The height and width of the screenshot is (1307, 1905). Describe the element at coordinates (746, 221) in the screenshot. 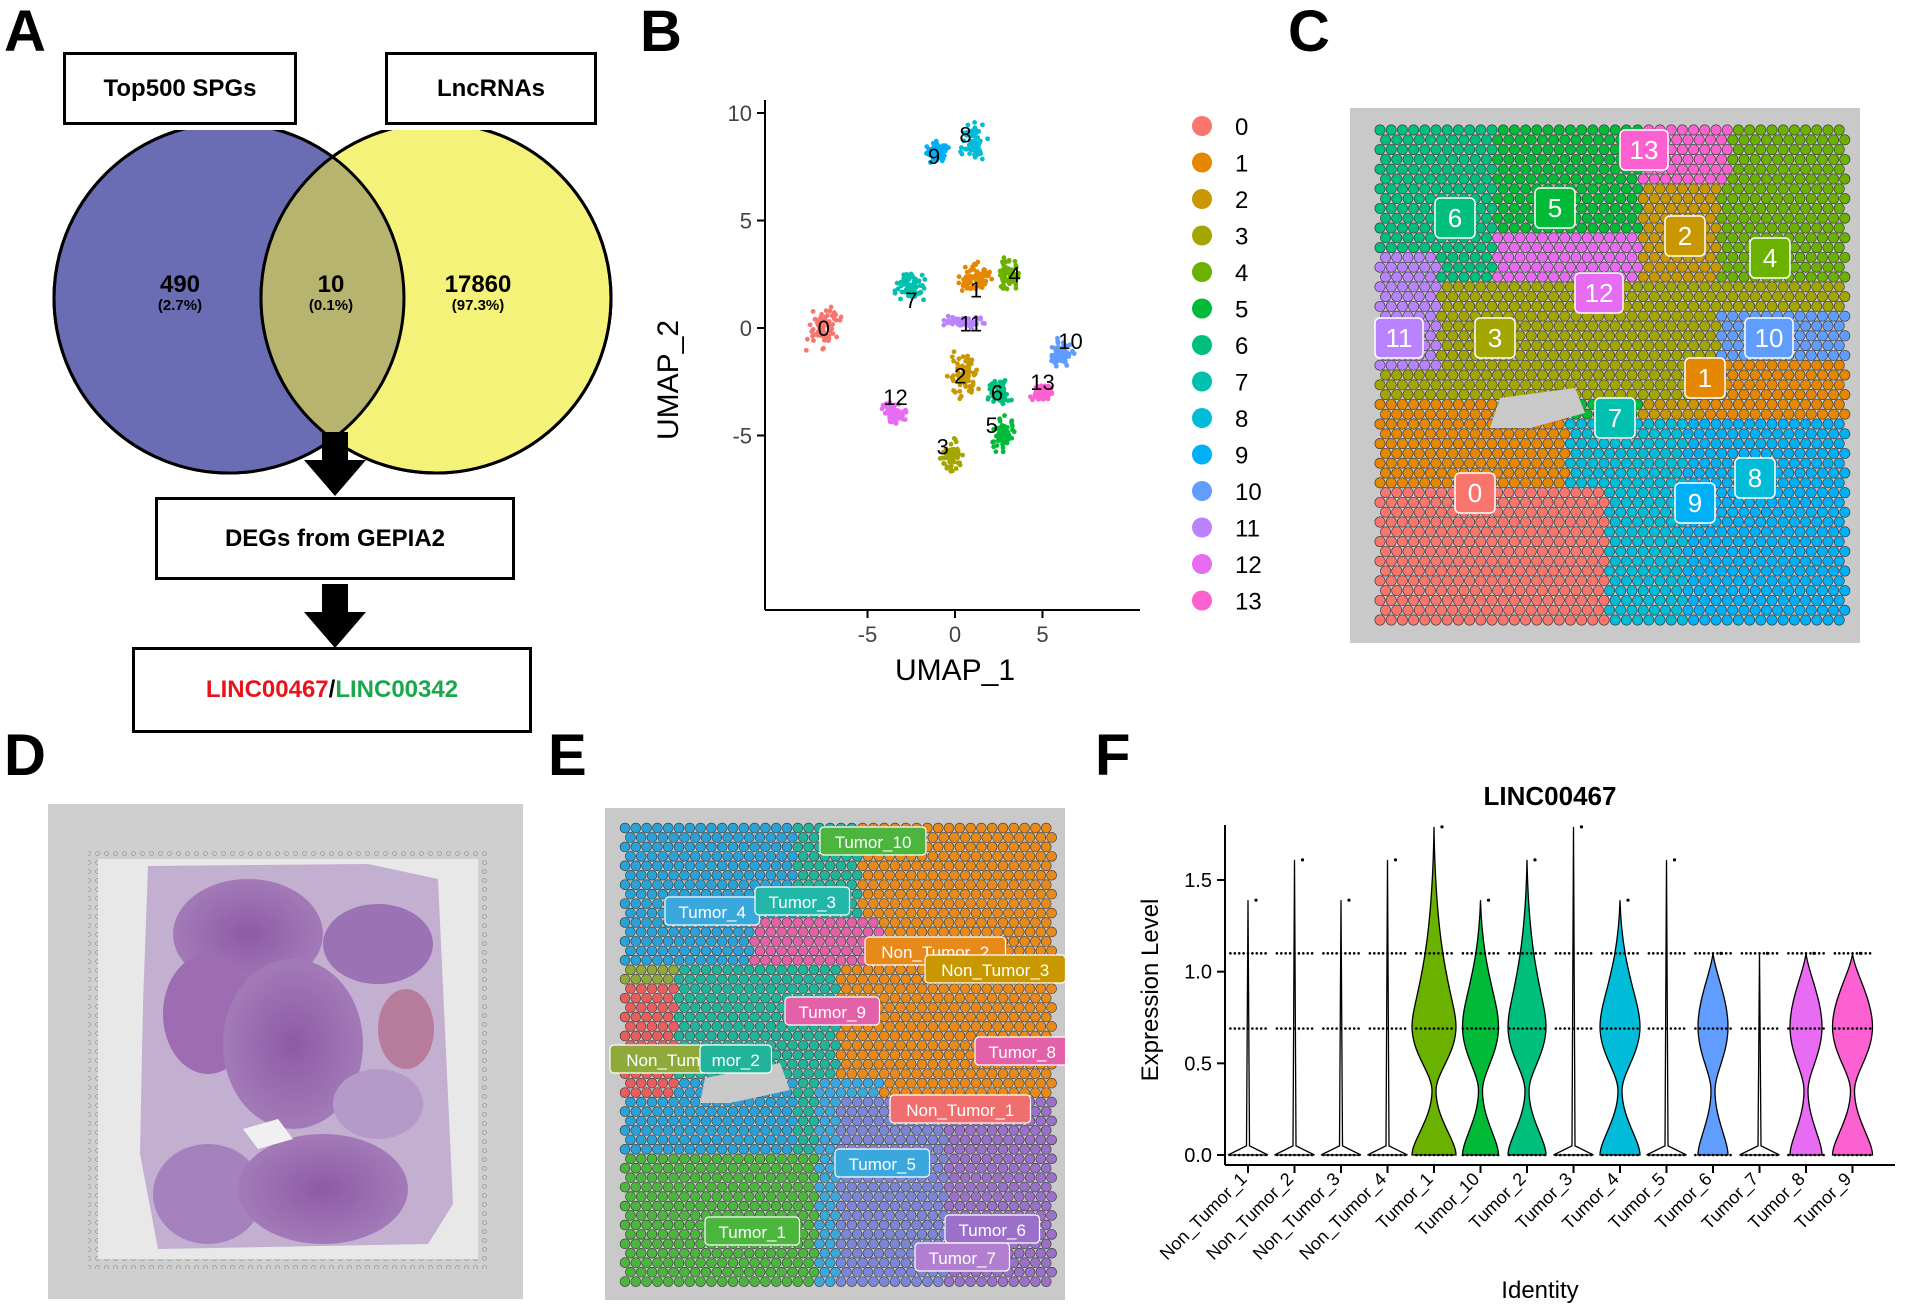

I see `umap-ytick: 5` at that location.